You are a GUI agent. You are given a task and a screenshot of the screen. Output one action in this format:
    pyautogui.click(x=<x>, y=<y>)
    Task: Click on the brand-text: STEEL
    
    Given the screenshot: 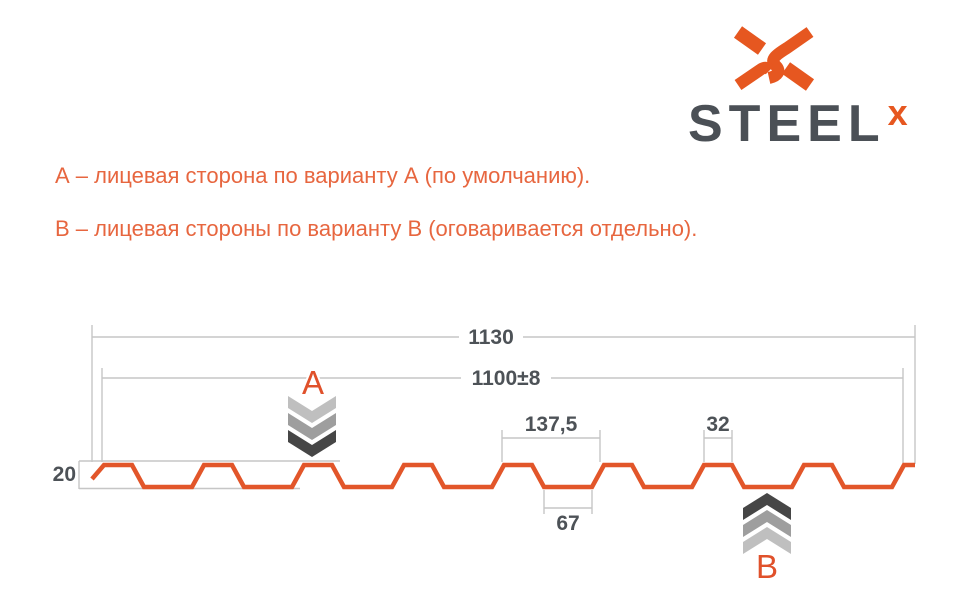 What is the action you would take?
    pyautogui.click(x=787, y=124)
    